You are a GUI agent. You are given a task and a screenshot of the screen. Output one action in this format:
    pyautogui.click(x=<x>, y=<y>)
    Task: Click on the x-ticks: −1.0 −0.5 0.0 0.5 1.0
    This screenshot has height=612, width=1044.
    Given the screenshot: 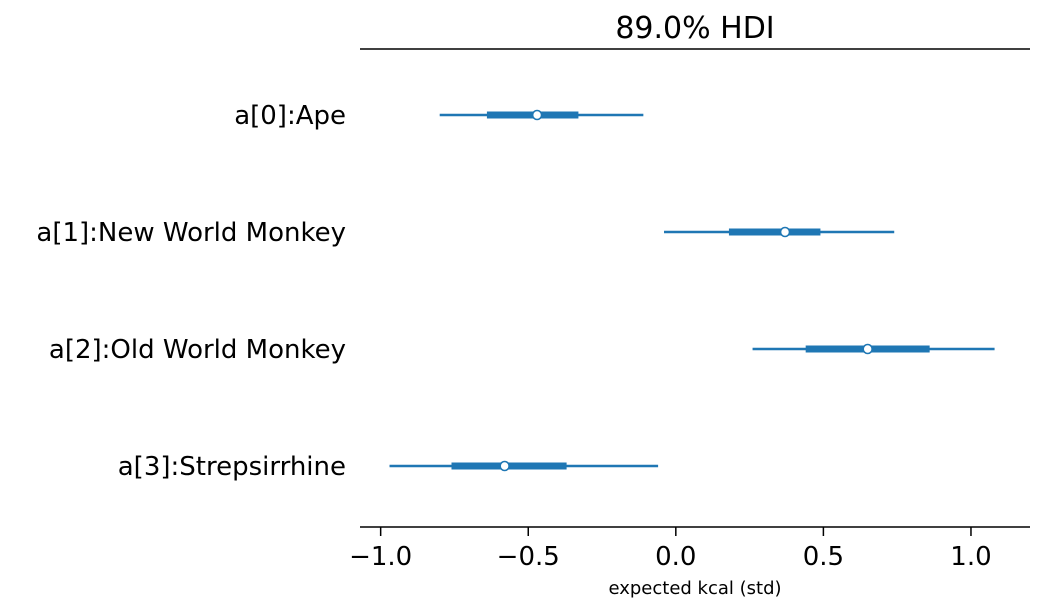 What is the action you would take?
    pyautogui.click(x=670, y=549)
    